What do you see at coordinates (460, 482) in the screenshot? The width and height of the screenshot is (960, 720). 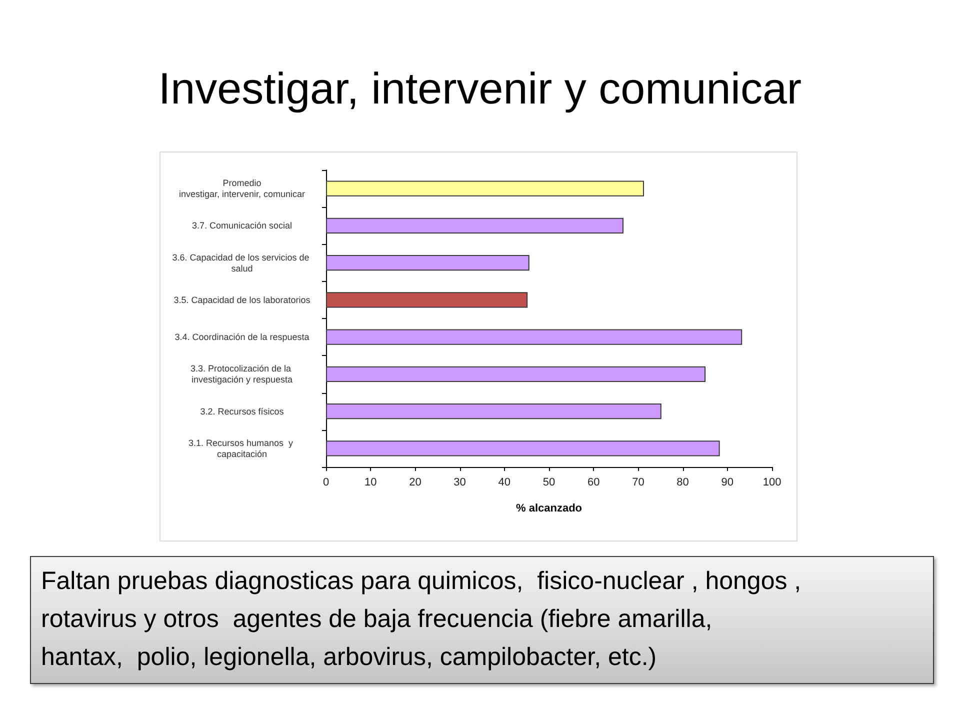 I see `x-tick-label: 30` at bounding box center [460, 482].